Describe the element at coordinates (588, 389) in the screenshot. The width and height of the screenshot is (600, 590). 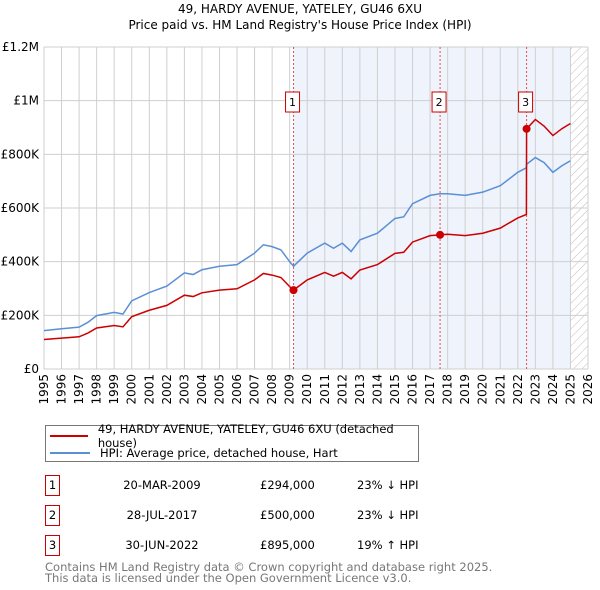
I see `x-tick-label: 2026` at that location.